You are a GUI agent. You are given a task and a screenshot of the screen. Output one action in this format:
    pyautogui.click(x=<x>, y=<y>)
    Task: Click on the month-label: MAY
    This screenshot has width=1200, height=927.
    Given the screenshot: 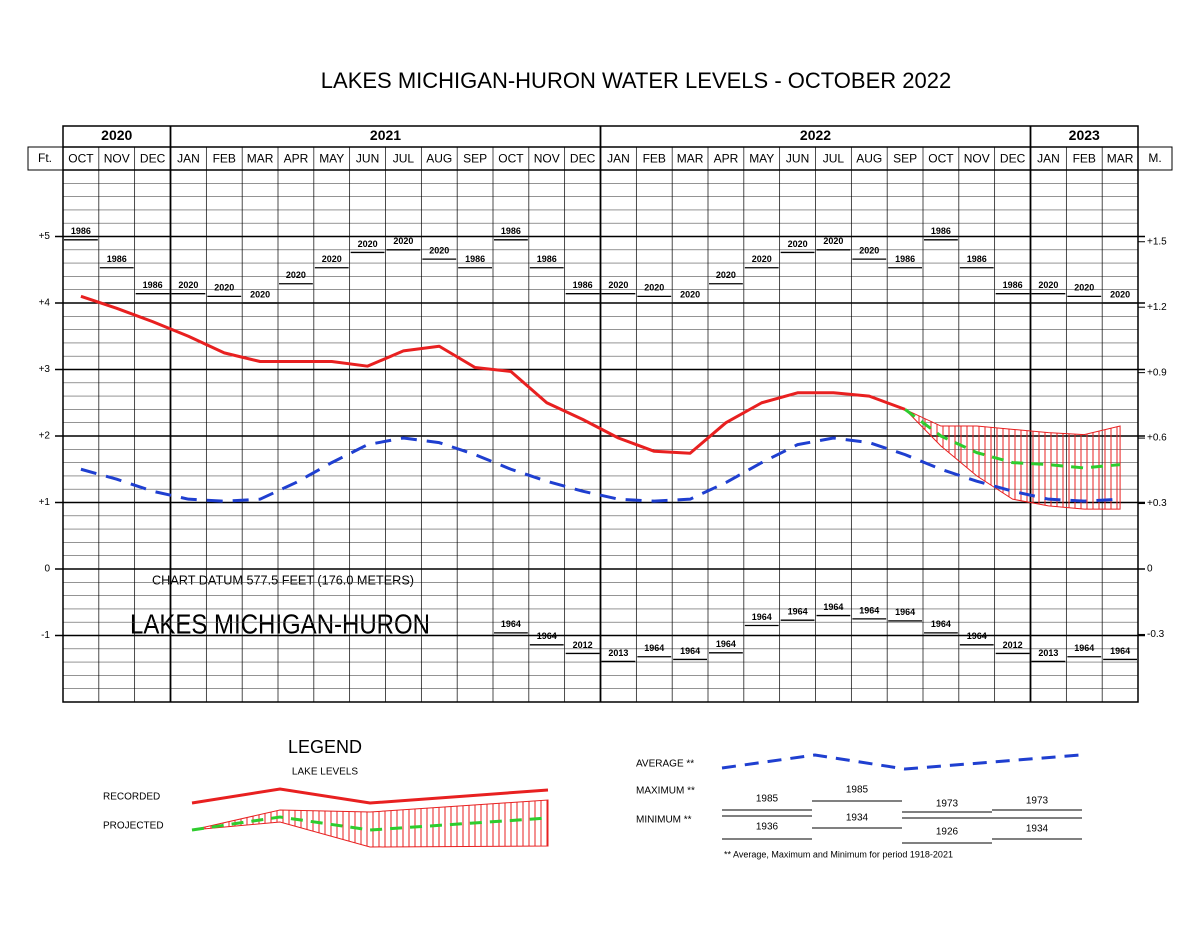 What is the action you would take?
    pyautogui.click(x=761, y=159)
    